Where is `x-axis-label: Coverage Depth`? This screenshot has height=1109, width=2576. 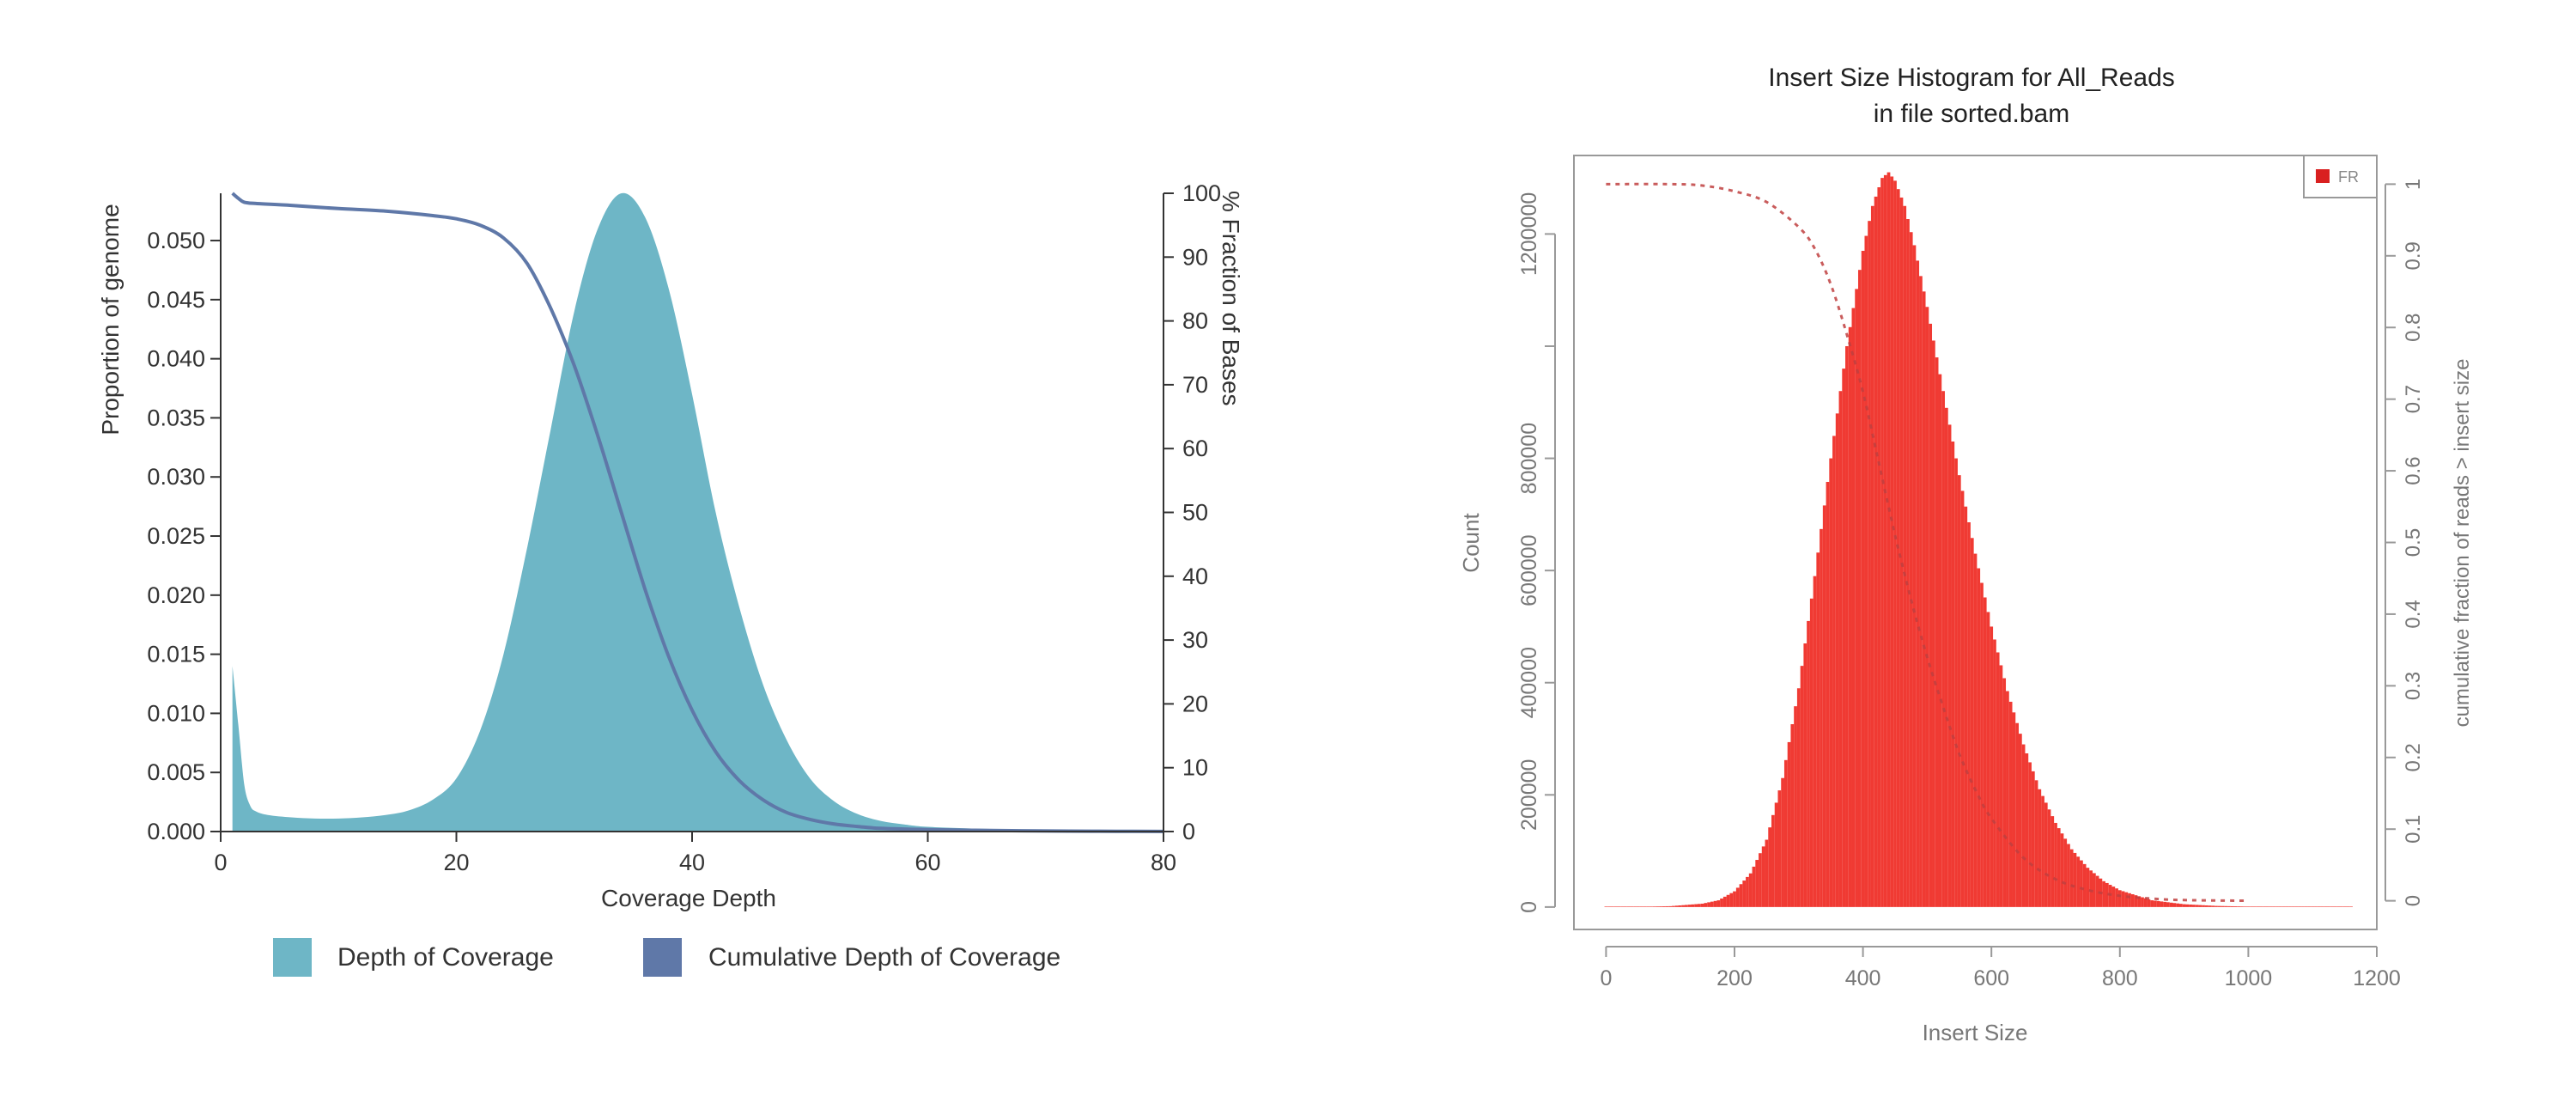
x-axis-label: Coverage Depth is located at coordinates (689, 898).